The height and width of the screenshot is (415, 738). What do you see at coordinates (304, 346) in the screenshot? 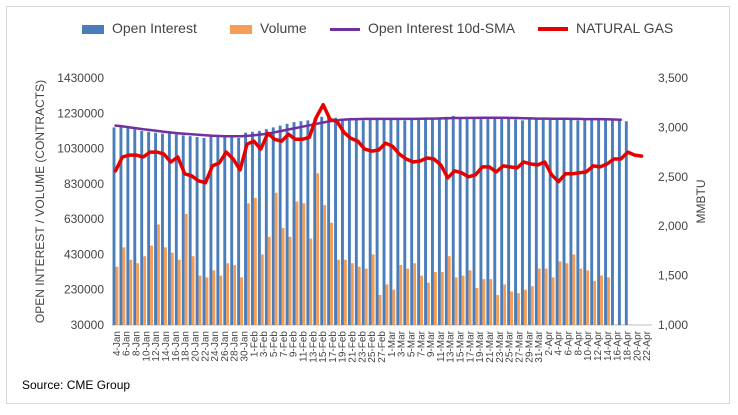
I see `x-axis-tick-label: 11-Feb` at bounding box center [304, 346].